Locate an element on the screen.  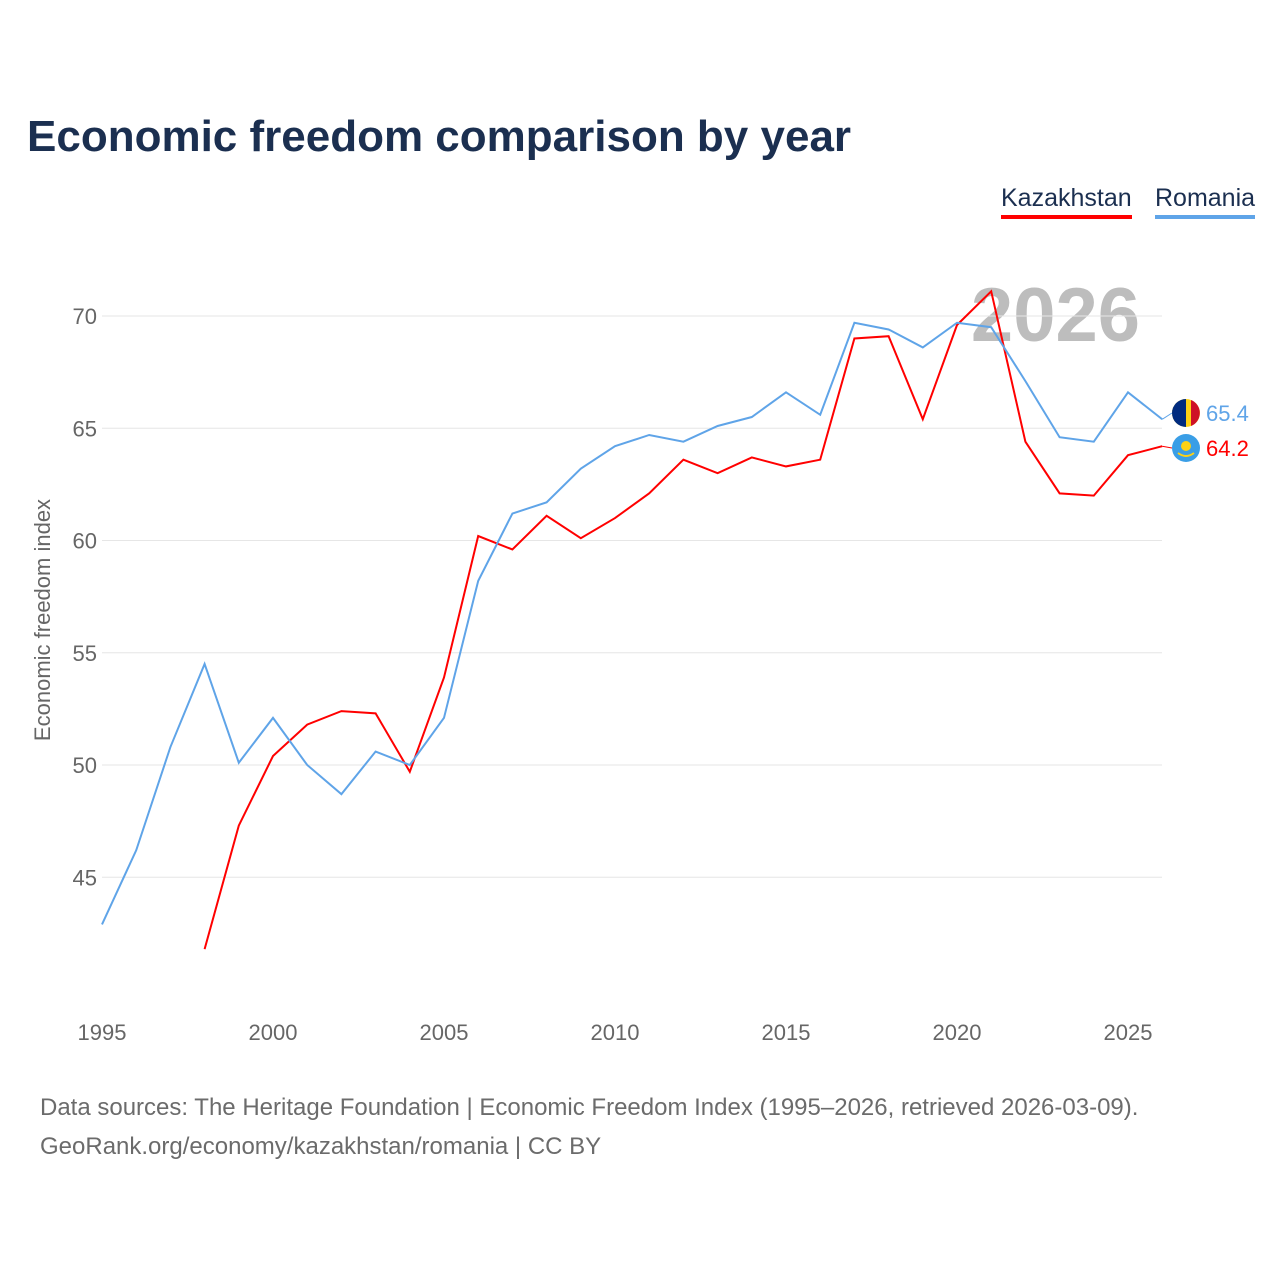
end-value-label: 64.2 is located at coordinates (1227, 448).